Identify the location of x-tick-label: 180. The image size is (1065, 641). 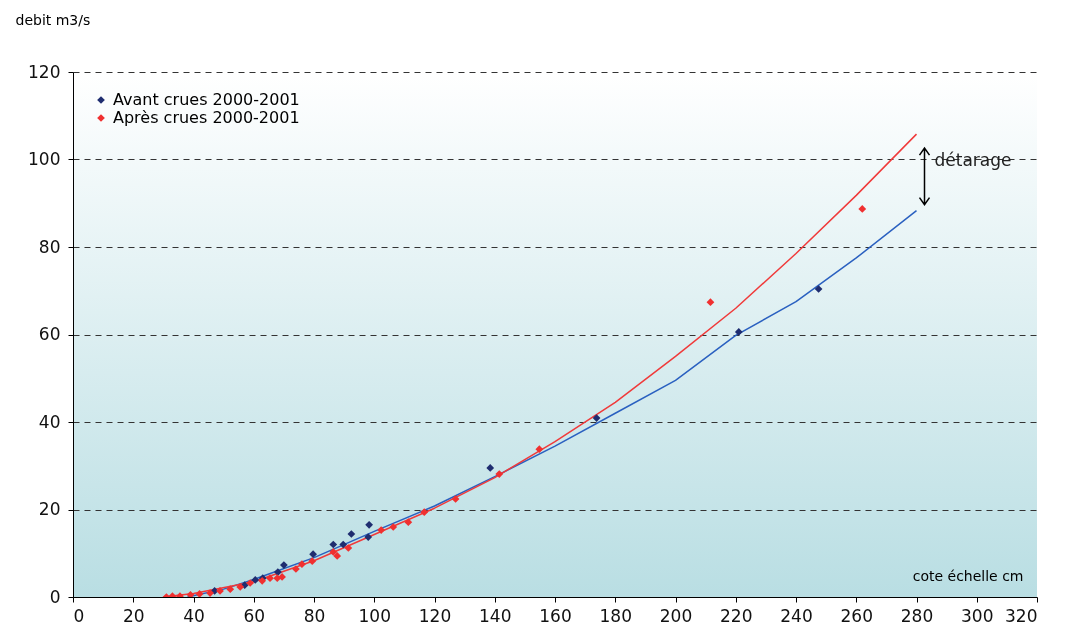
(615, 615).